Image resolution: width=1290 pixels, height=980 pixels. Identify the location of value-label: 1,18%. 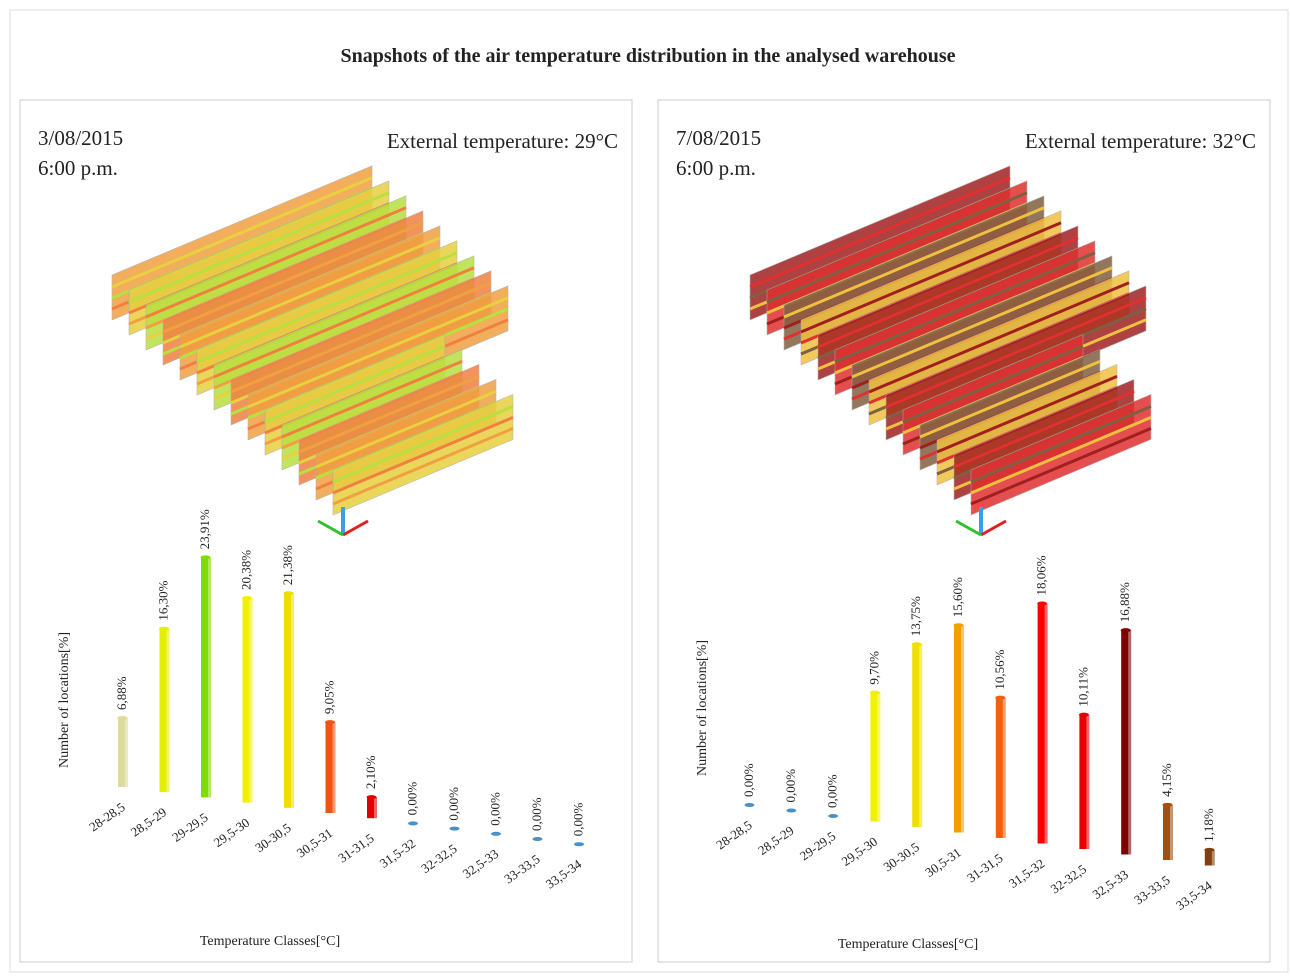
(1208, 825).